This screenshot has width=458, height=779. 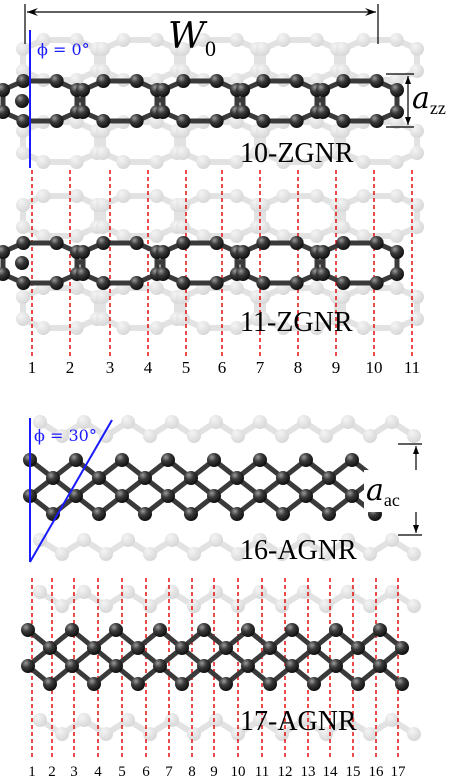 I want to click on cut-index-label: 15, so click(x=353, y=771).